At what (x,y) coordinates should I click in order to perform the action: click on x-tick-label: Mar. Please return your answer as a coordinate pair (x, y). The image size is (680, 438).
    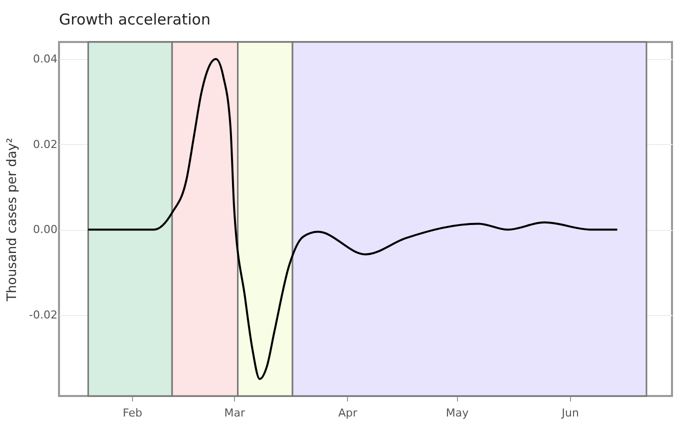
    Looking at the image, I should click on (235, 413).